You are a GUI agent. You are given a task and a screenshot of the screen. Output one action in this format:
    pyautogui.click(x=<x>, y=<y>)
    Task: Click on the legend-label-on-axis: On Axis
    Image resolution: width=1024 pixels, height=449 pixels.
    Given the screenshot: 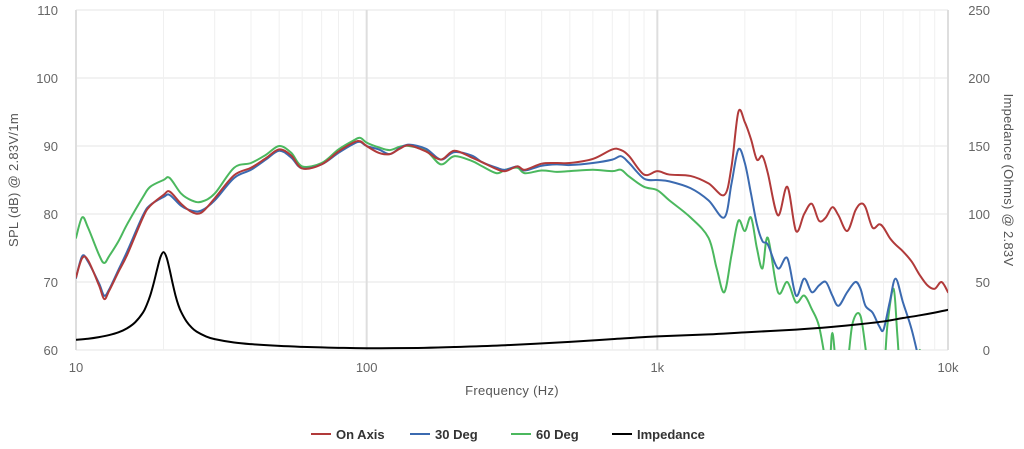 What is the action you would take?
    pyautogui.click(x=360, y=434)
    